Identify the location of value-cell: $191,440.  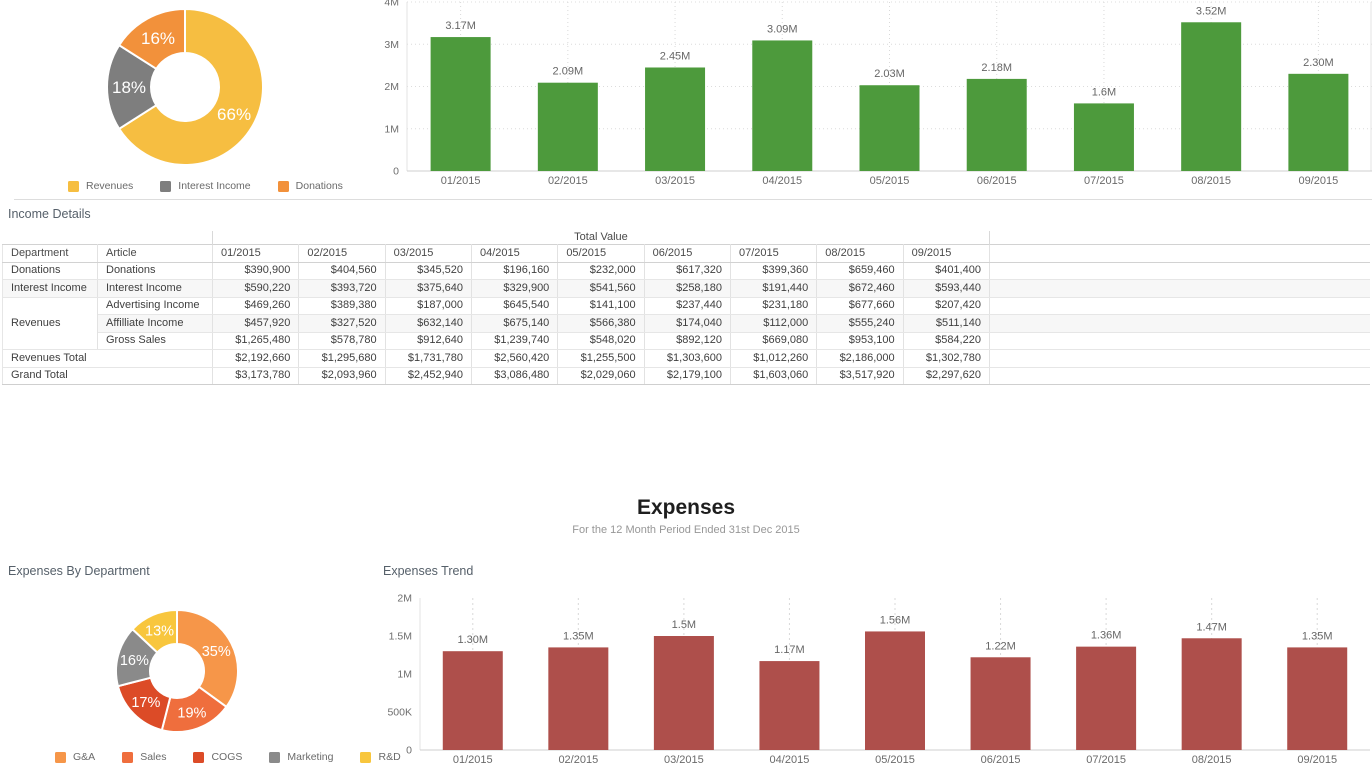
(774, 288).